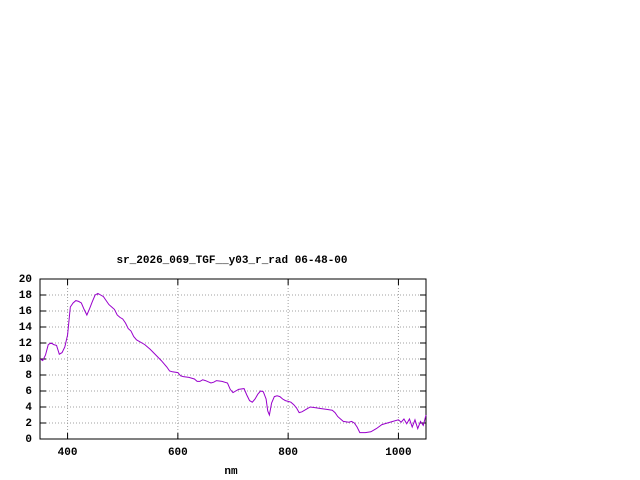  What do you see at coordinates (28, 376) in the screenshot?
I see `y-tick-label: 8` at bounding box center [28, 376].